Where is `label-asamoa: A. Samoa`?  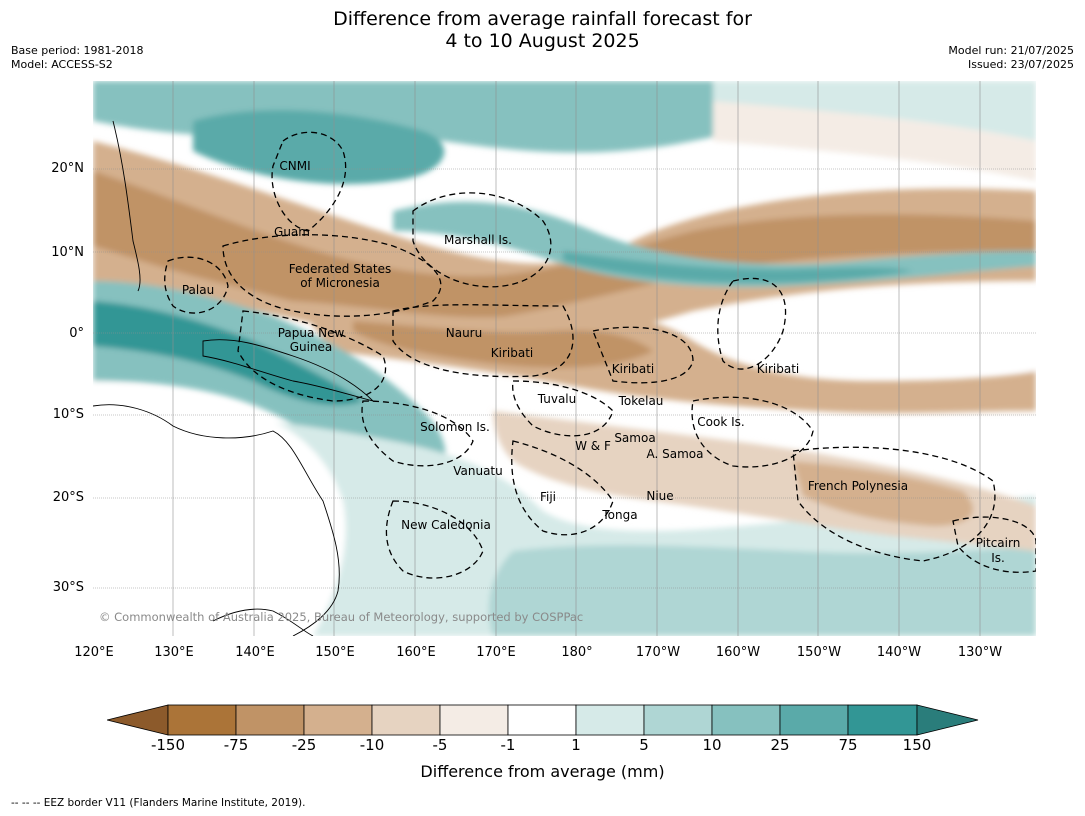
label-asamoa: A. Samoa is located at coordinates (675, 454).